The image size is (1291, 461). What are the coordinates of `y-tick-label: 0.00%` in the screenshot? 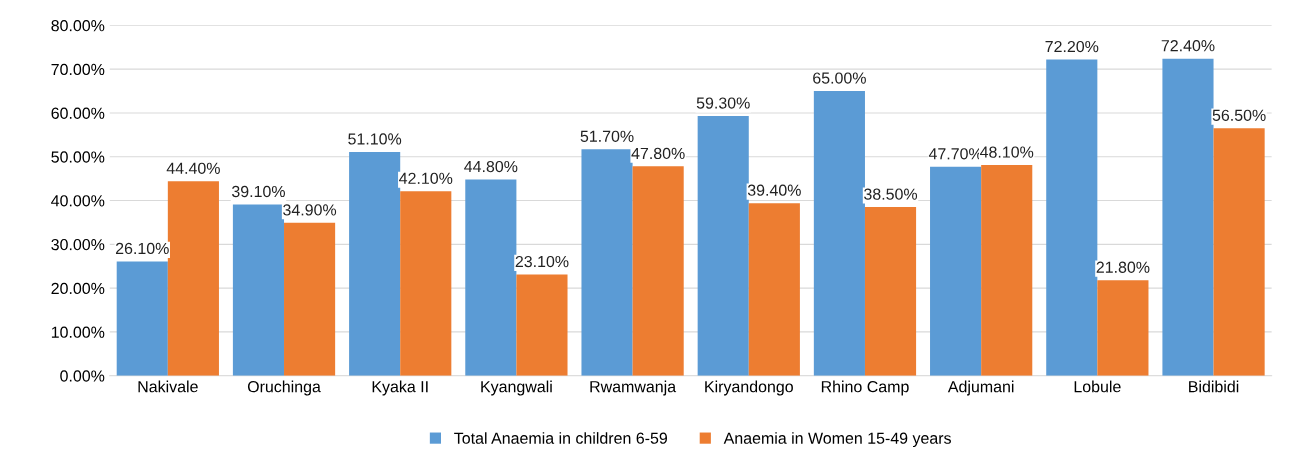 It's located at (82, 376).